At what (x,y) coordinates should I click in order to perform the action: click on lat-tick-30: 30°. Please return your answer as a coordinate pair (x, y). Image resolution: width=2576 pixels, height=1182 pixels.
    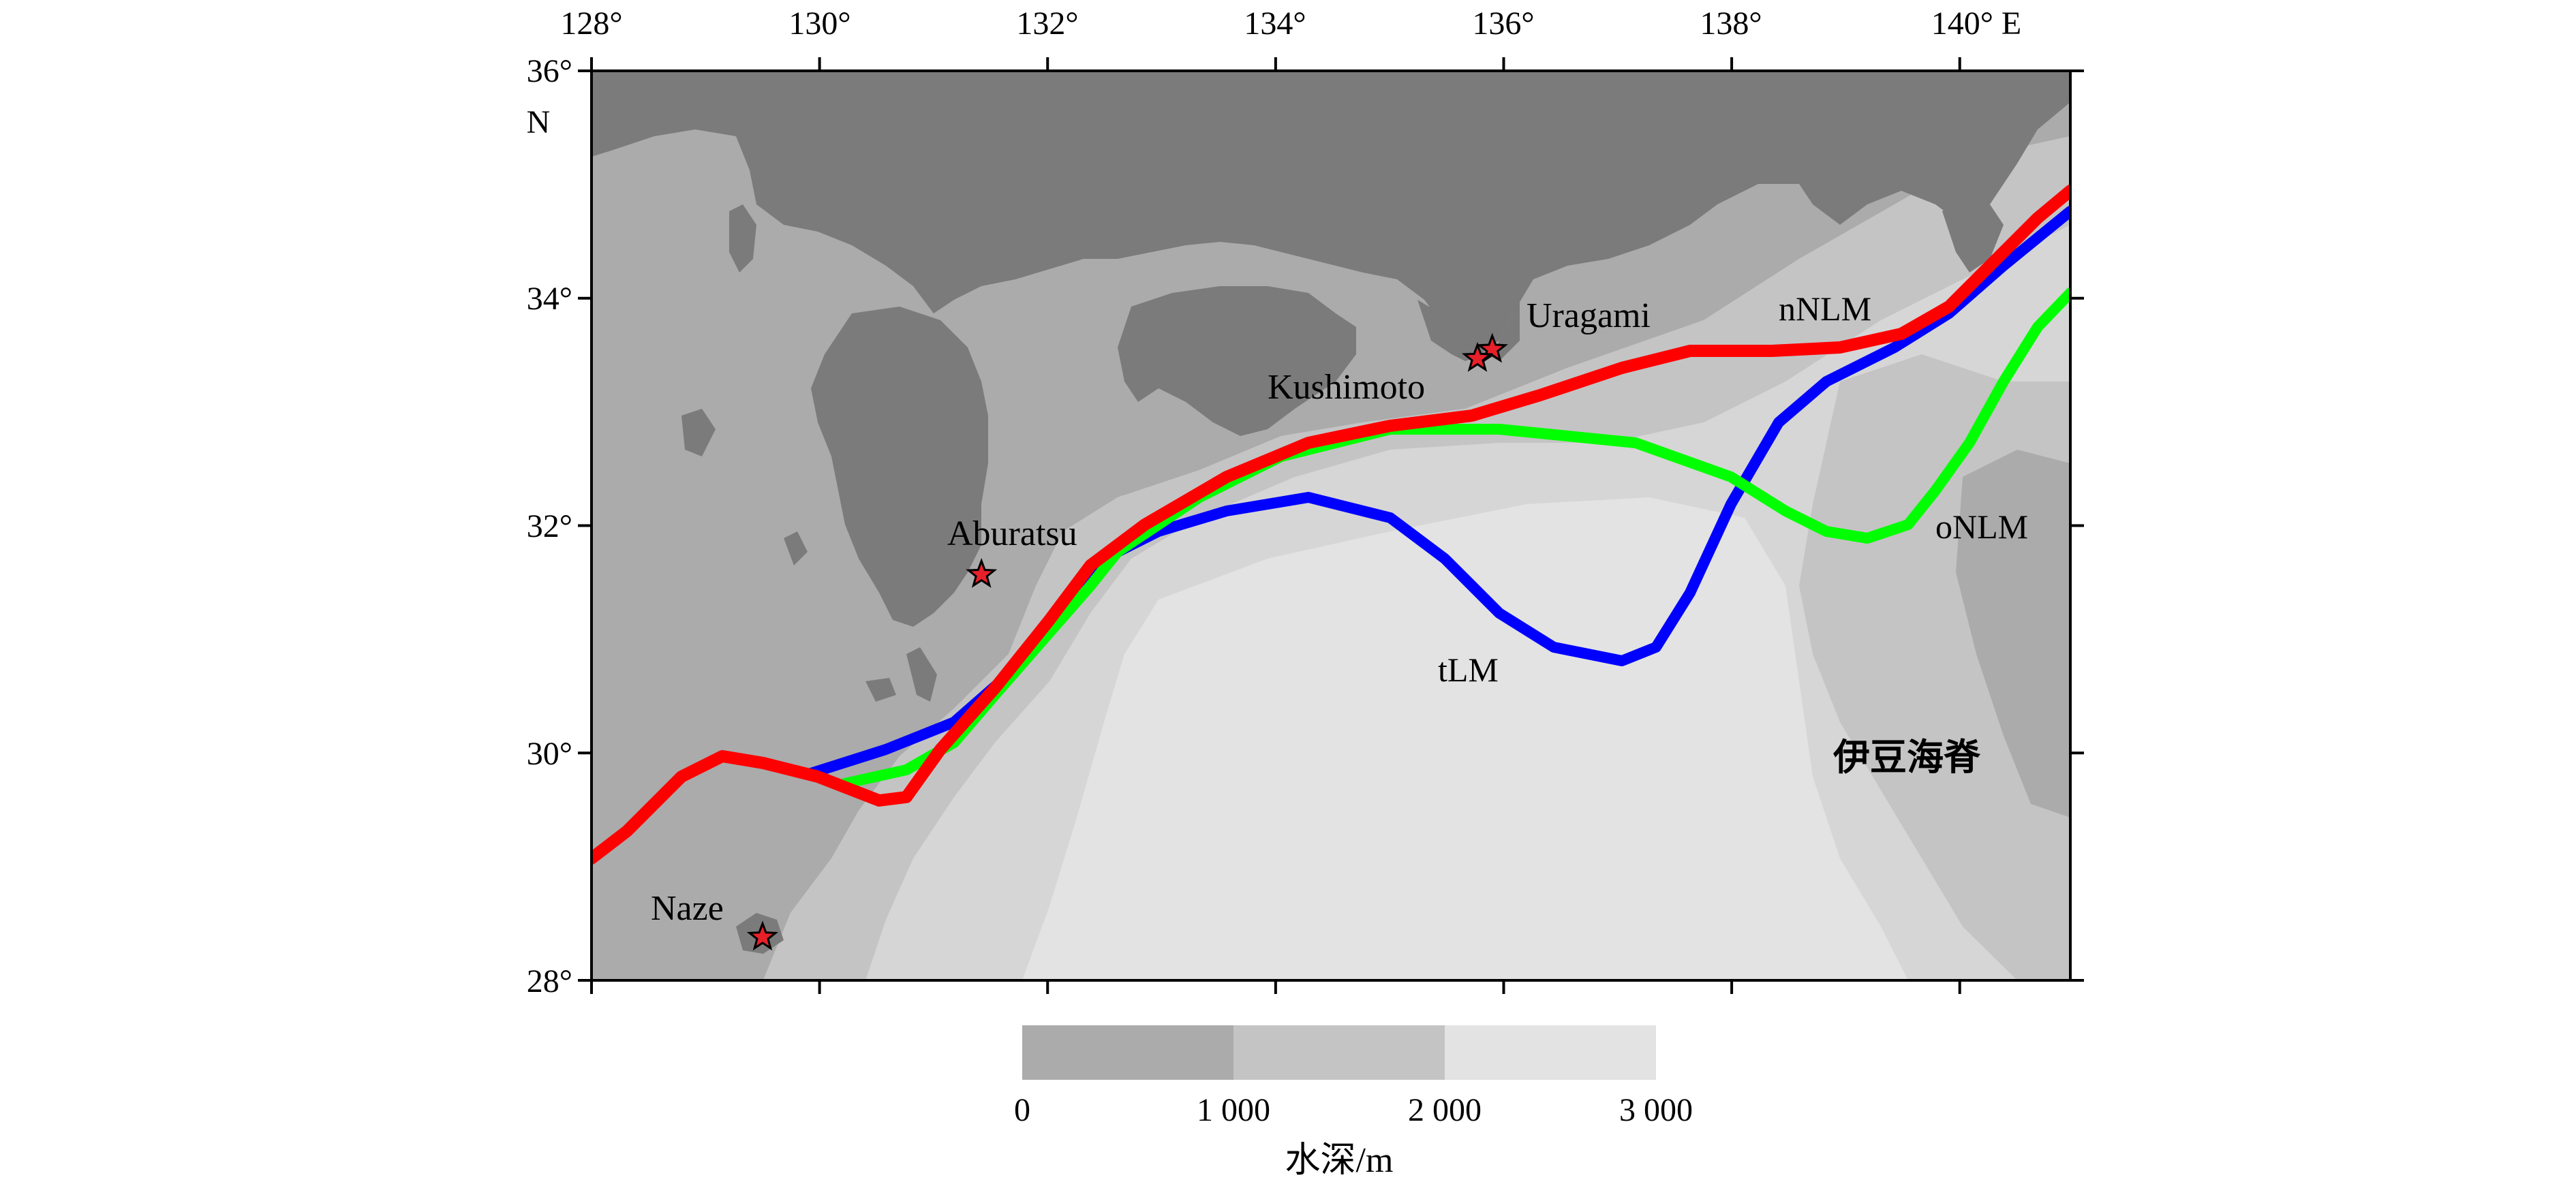
    Looking at the image, I should click on (549, 754).